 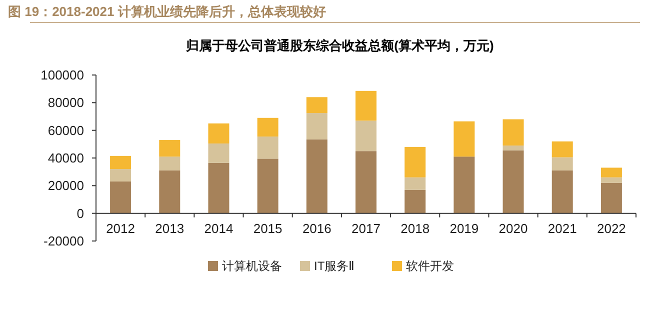 What do you see at coordinates (464, 228) in the screenshot?
I see `x-tick-label: 2019` at bounding box center [464, 228].